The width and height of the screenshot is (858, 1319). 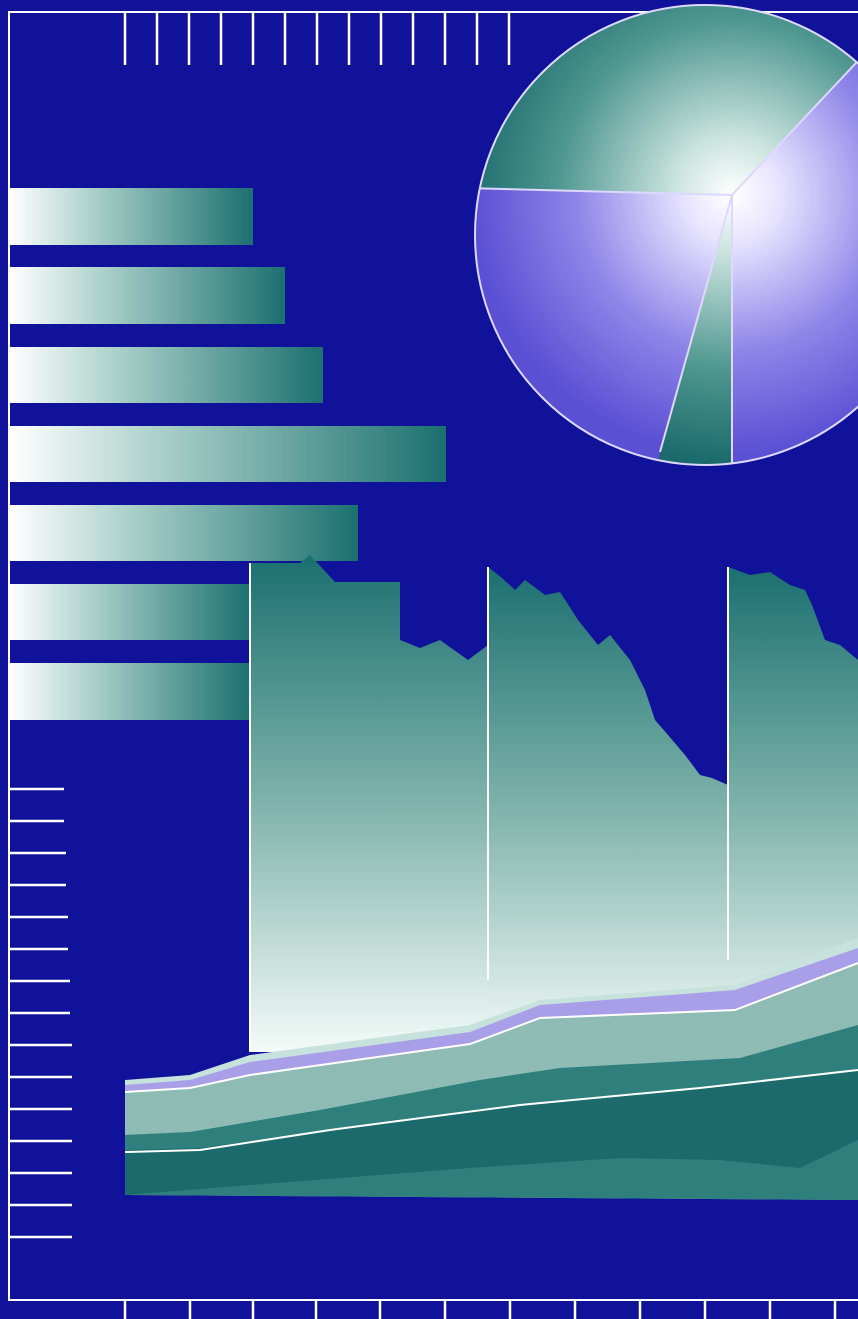 I want to click on left-ticks, so click(x=40, y=1013).